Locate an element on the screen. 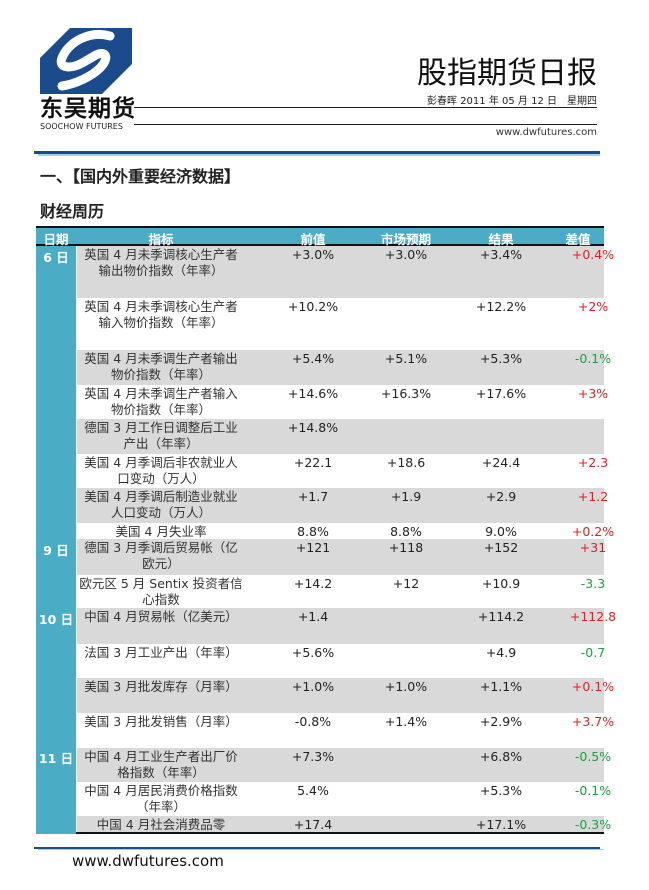  indicator-cell: 美国 4 月季调后非农就业人口变动（万人） is located at coordinates (161, 470).